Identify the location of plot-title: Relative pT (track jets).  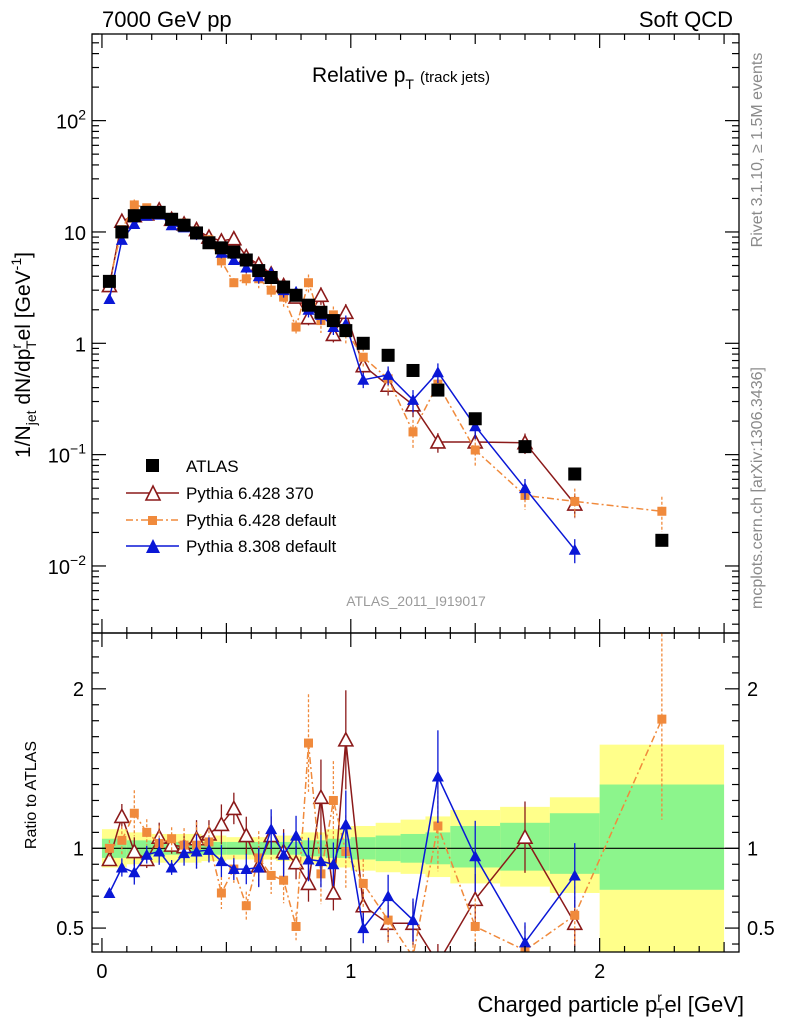
(401, 78).